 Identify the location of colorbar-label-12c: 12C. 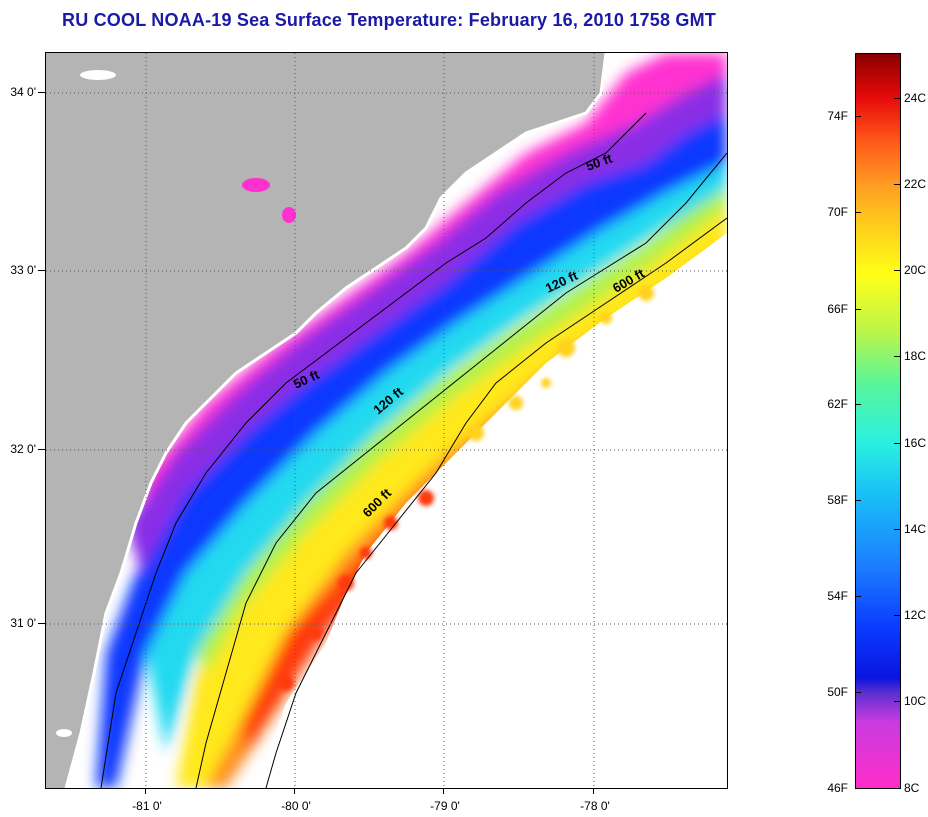
(915, 615).